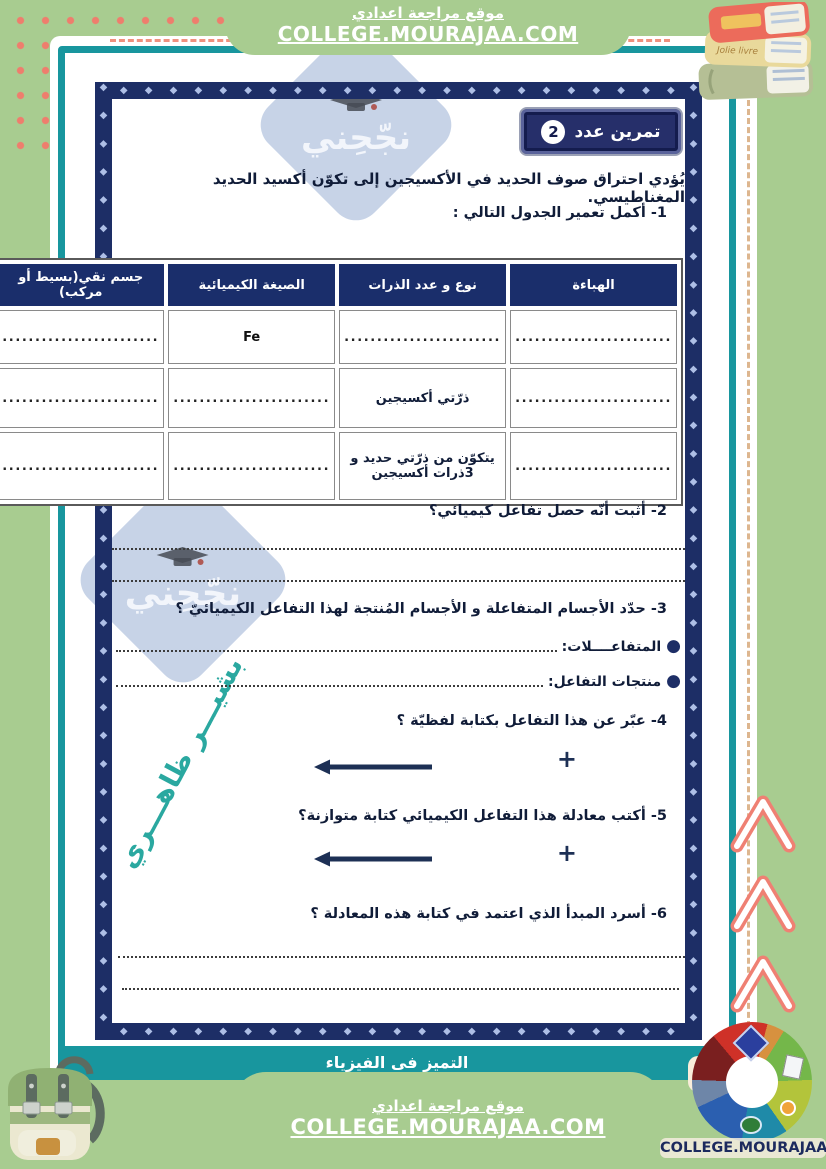 The width and height of the screenshot is (826, 1169). I want to click on table-header-pure-body: جسم نقي(بسيط أو مركب), so click(82, 285).